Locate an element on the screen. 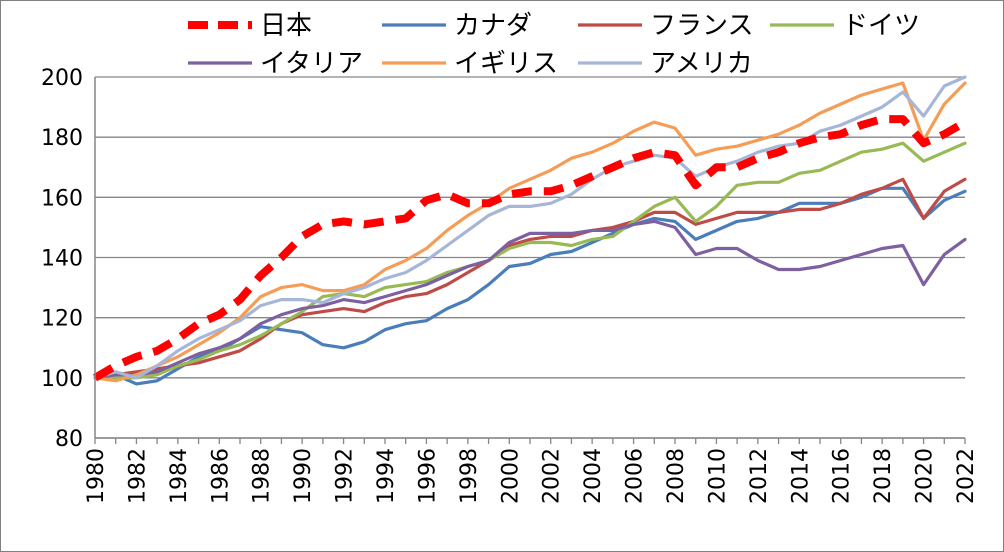  legend-label-6: イギリス is located at coordinates (506, 64).